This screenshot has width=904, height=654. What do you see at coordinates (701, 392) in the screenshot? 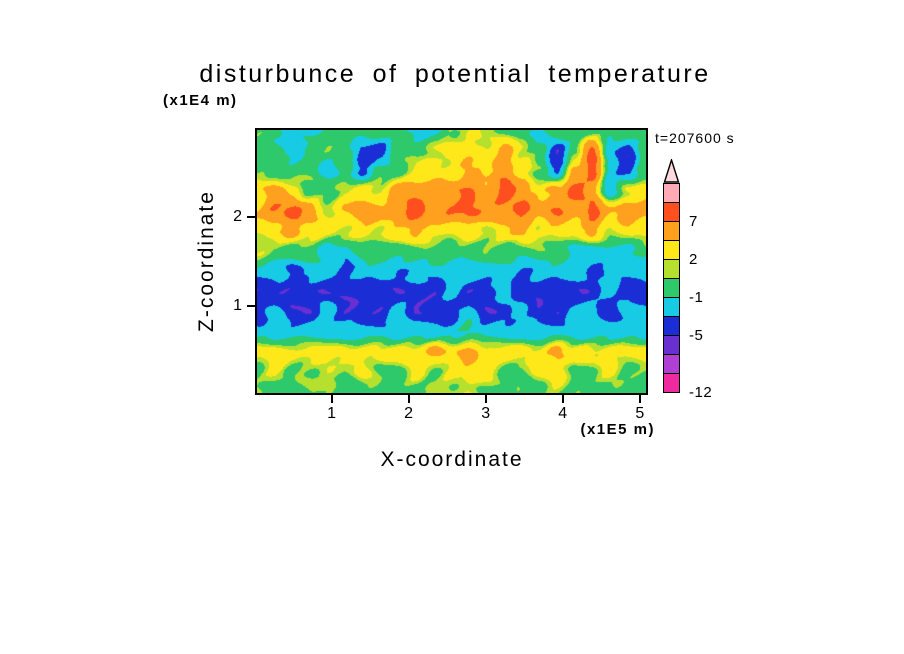
I see `colorbar-label: -12` at bounding box center [701, 392].